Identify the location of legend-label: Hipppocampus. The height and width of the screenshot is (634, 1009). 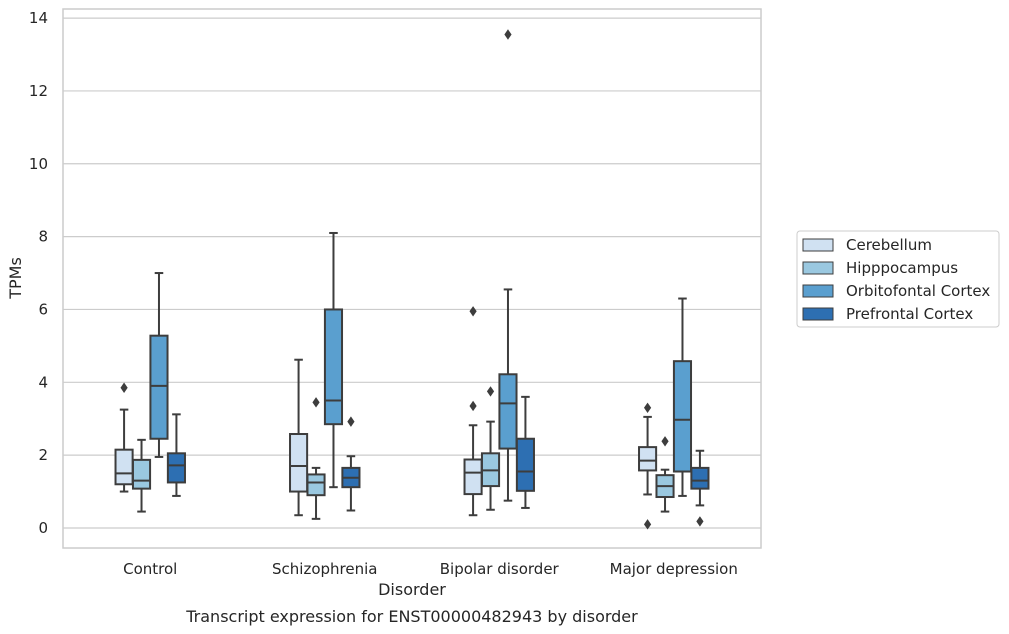
(902, 268).